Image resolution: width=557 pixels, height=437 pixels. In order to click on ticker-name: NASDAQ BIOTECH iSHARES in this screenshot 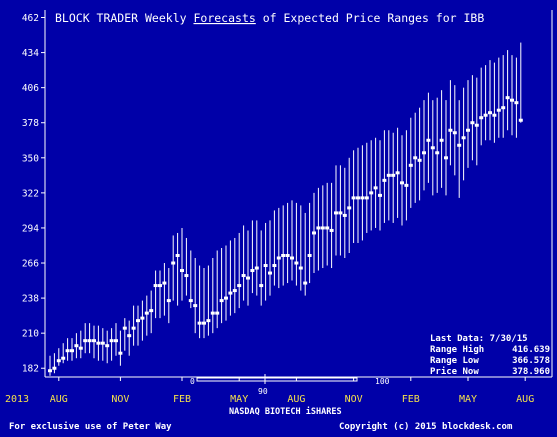, I will do `click(285, 411)`.